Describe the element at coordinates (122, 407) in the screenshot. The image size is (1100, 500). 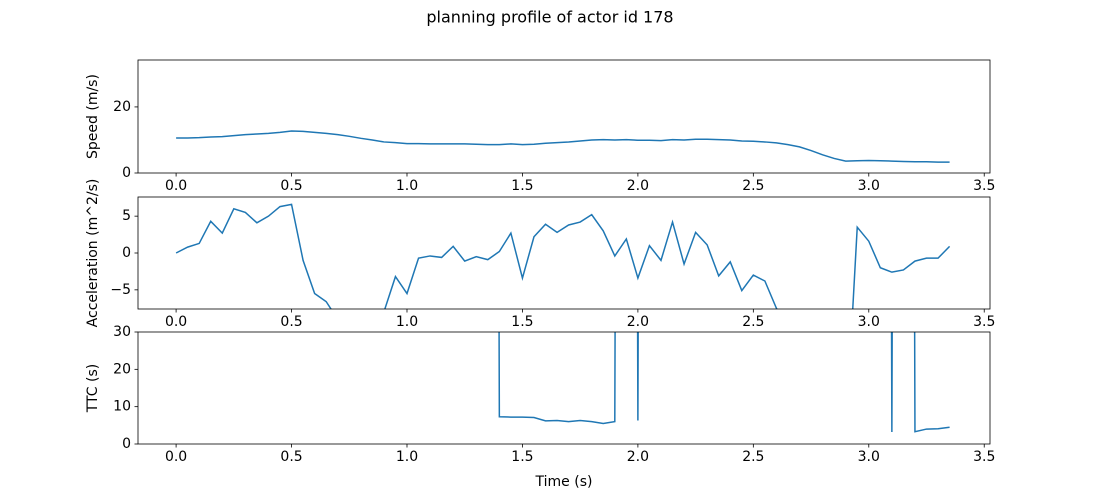
I see `y-tick-label: 10` at that location.